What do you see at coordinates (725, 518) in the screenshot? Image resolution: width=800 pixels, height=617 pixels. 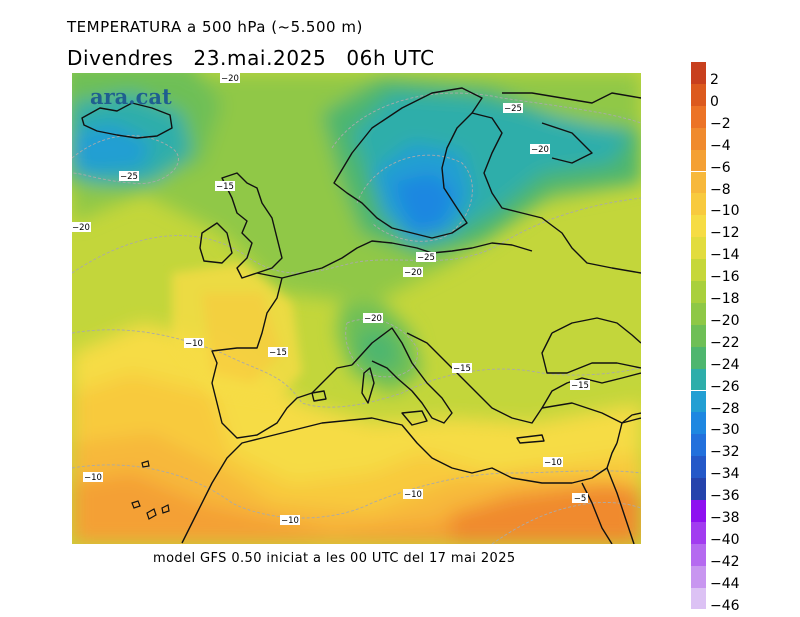 I see `legend-label: −38` at bounding box center [725, 518].